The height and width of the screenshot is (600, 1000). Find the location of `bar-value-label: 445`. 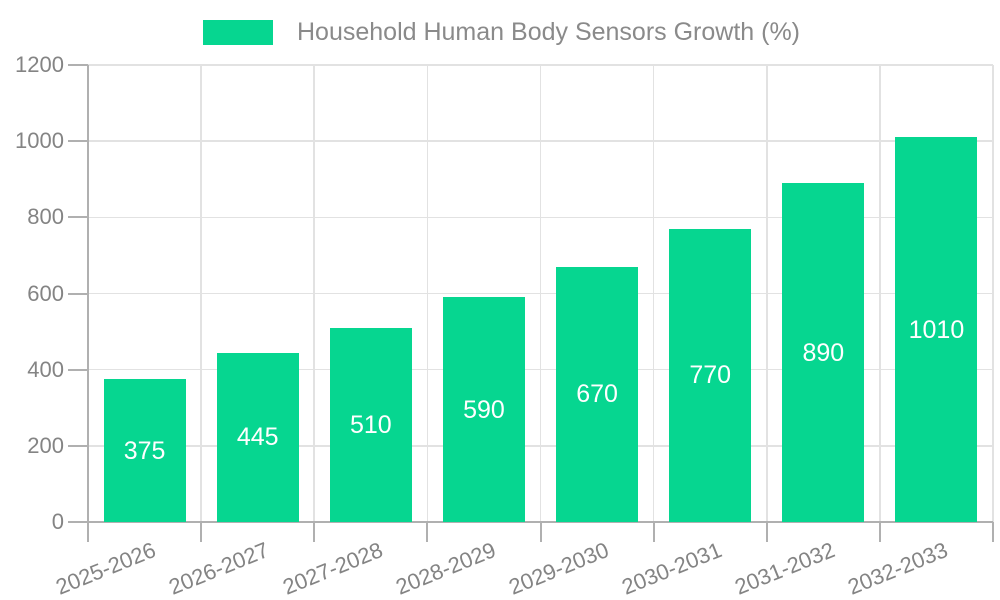

bar-value-label: 445 is located at coordinates (257, 437).